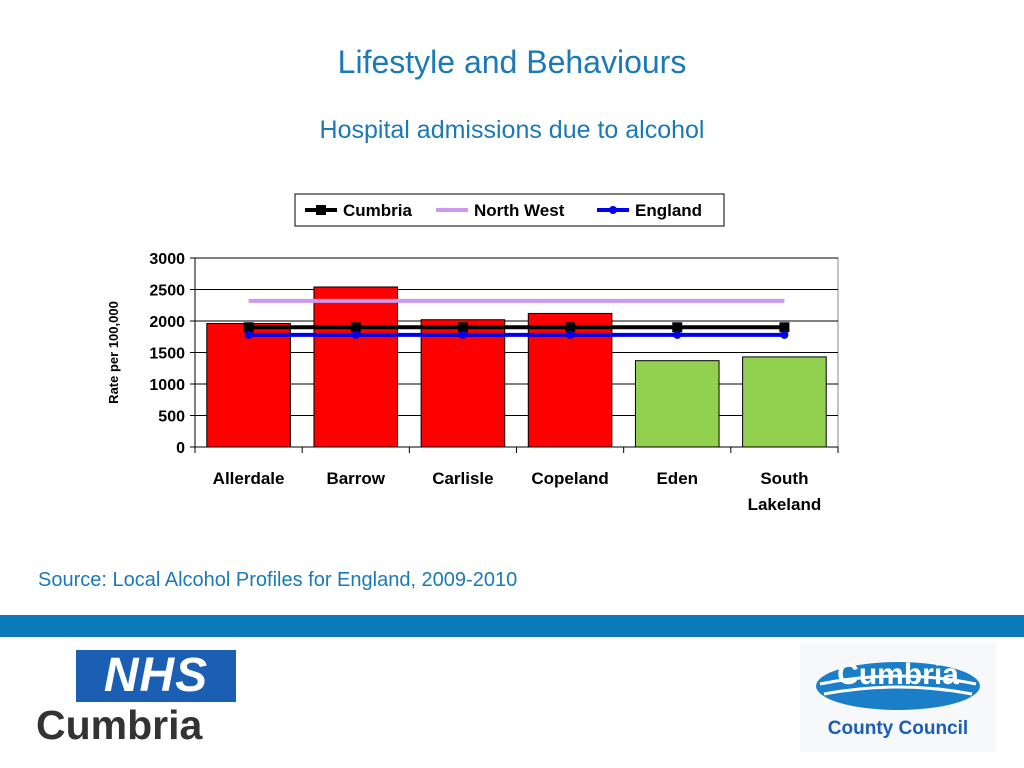 The height and width of the screenshot is (768, 1024). Describe the element at coordinates (171, 417) in the screenshot. I see `y-tick-label: 500` at that location.